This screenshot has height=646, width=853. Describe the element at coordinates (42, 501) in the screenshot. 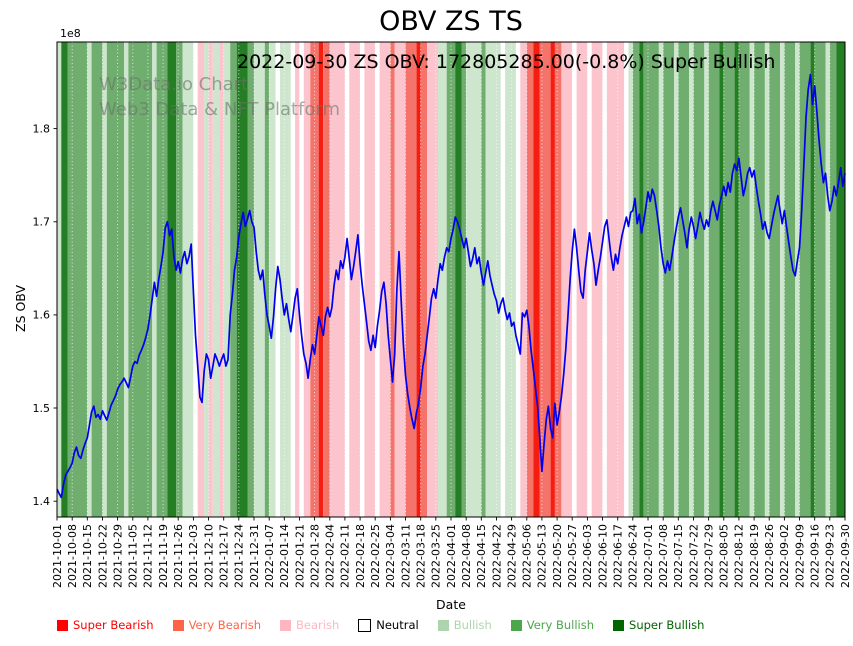

I see `y-tick-label: 1.4` at that location.